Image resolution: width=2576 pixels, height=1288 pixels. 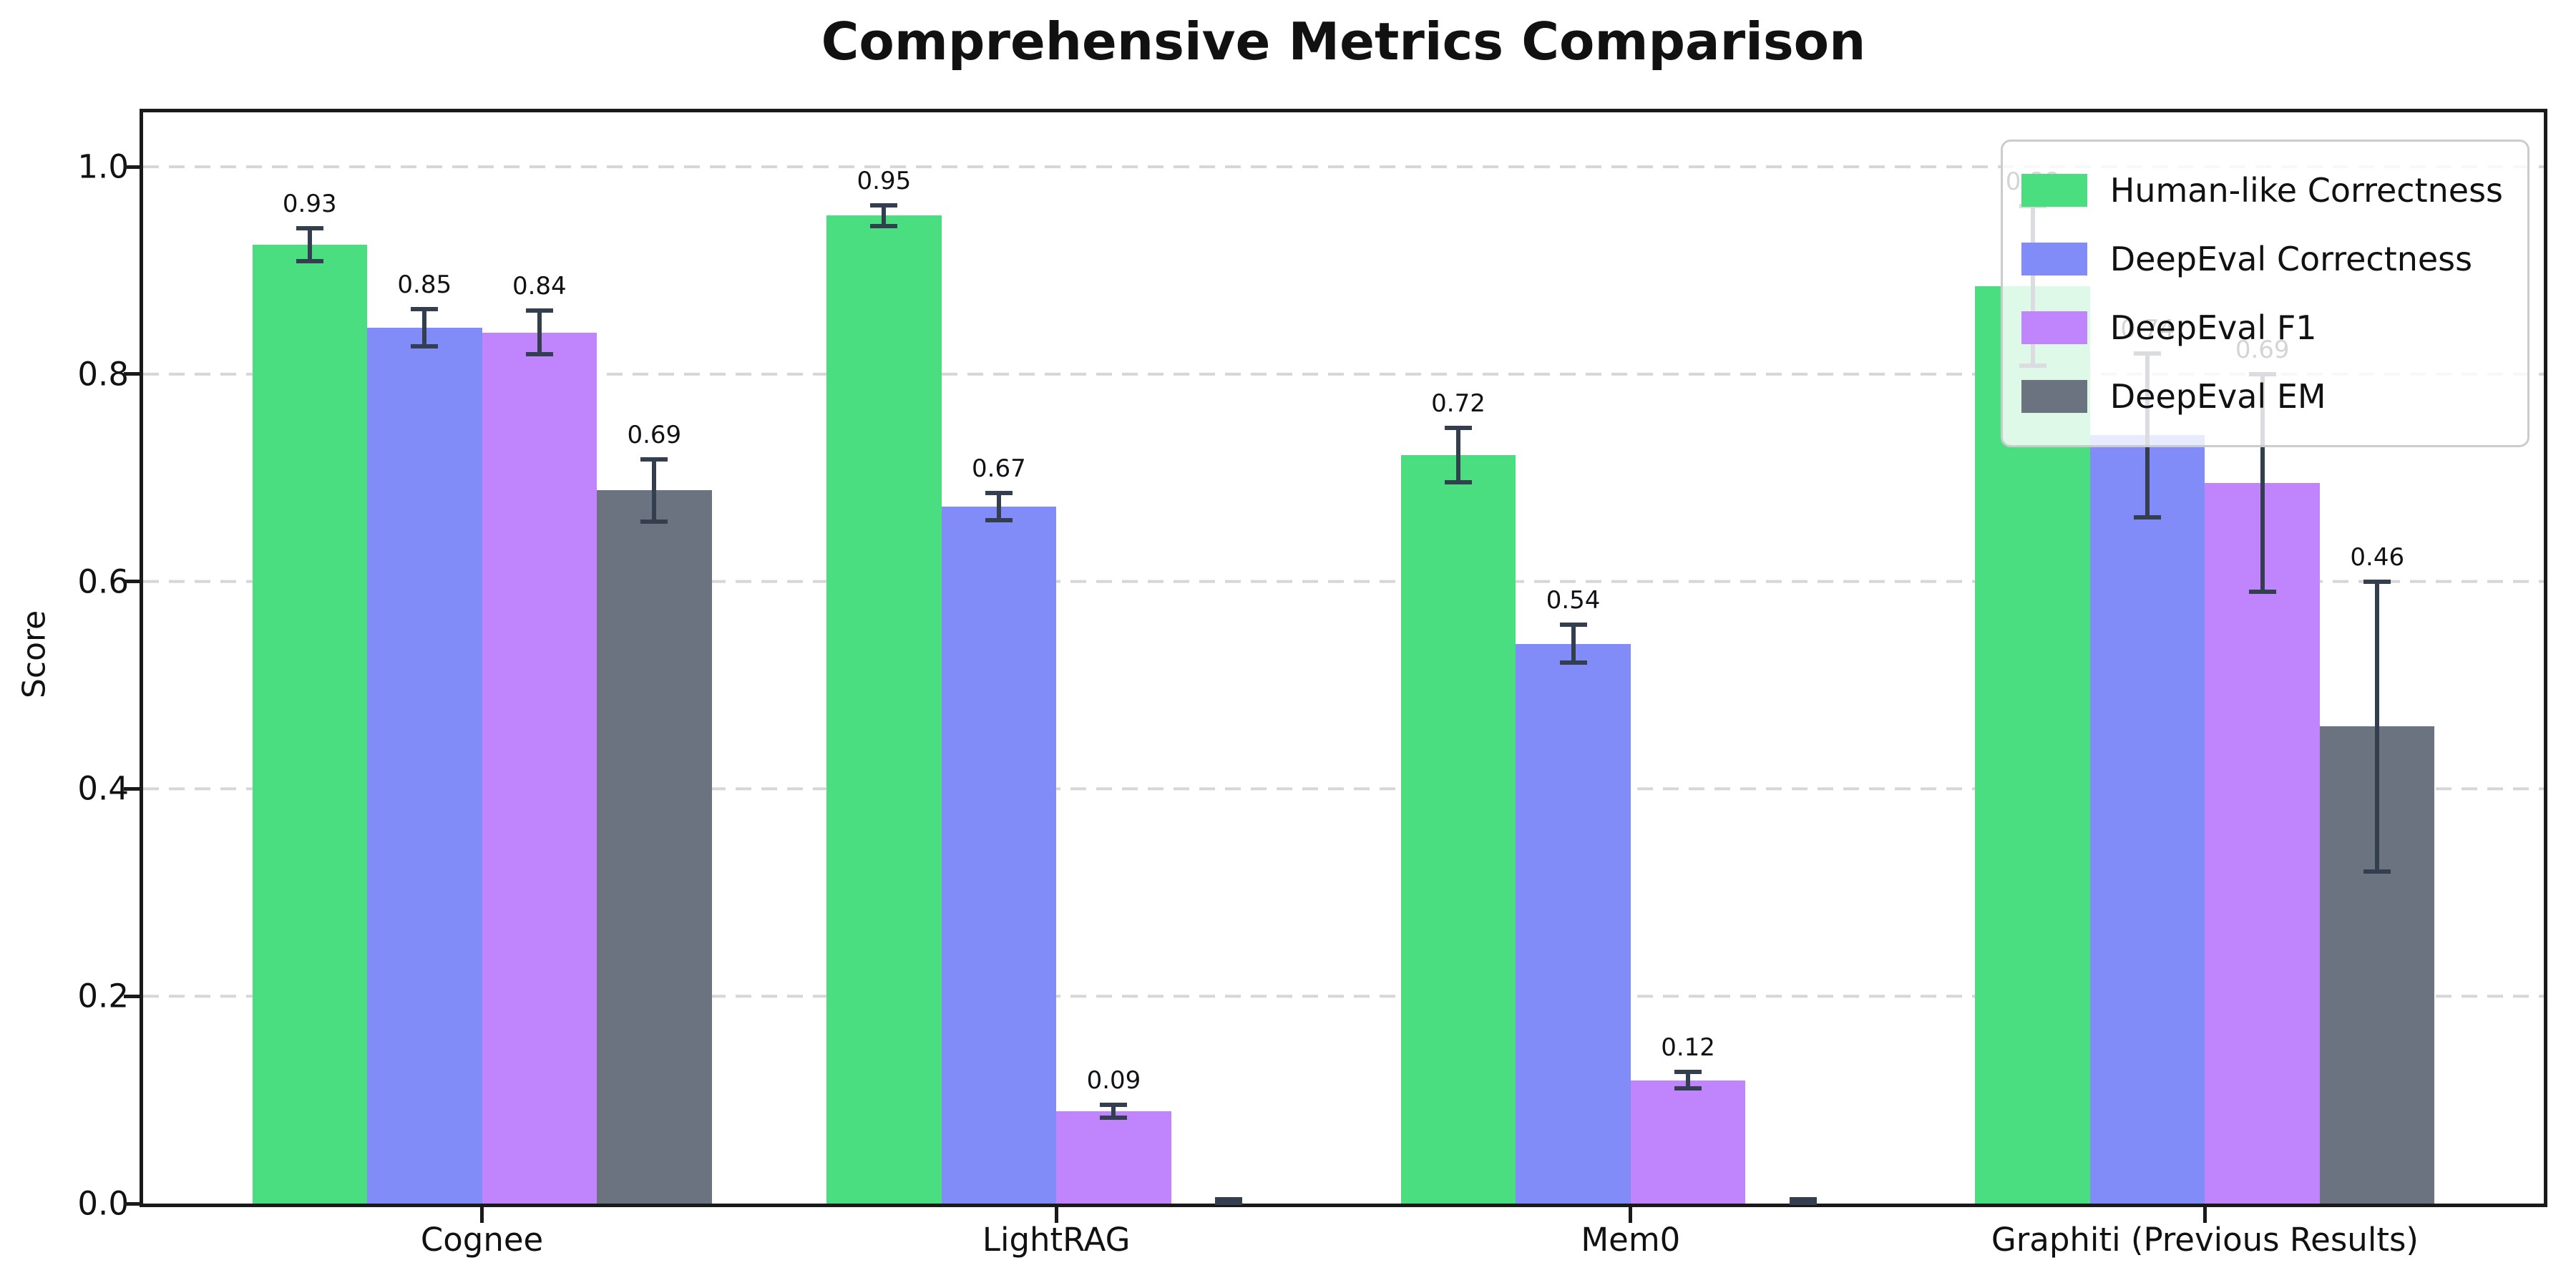 I want to click on bar-value-label: 0.67, so click(x=999, y=469).